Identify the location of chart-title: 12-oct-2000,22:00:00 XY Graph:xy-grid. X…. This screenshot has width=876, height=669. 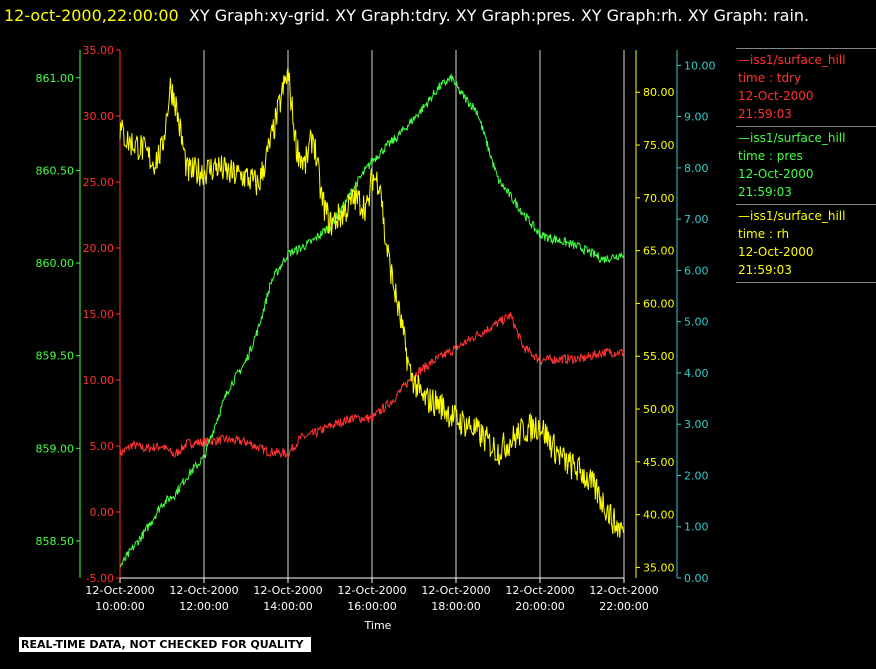
(434, 16).